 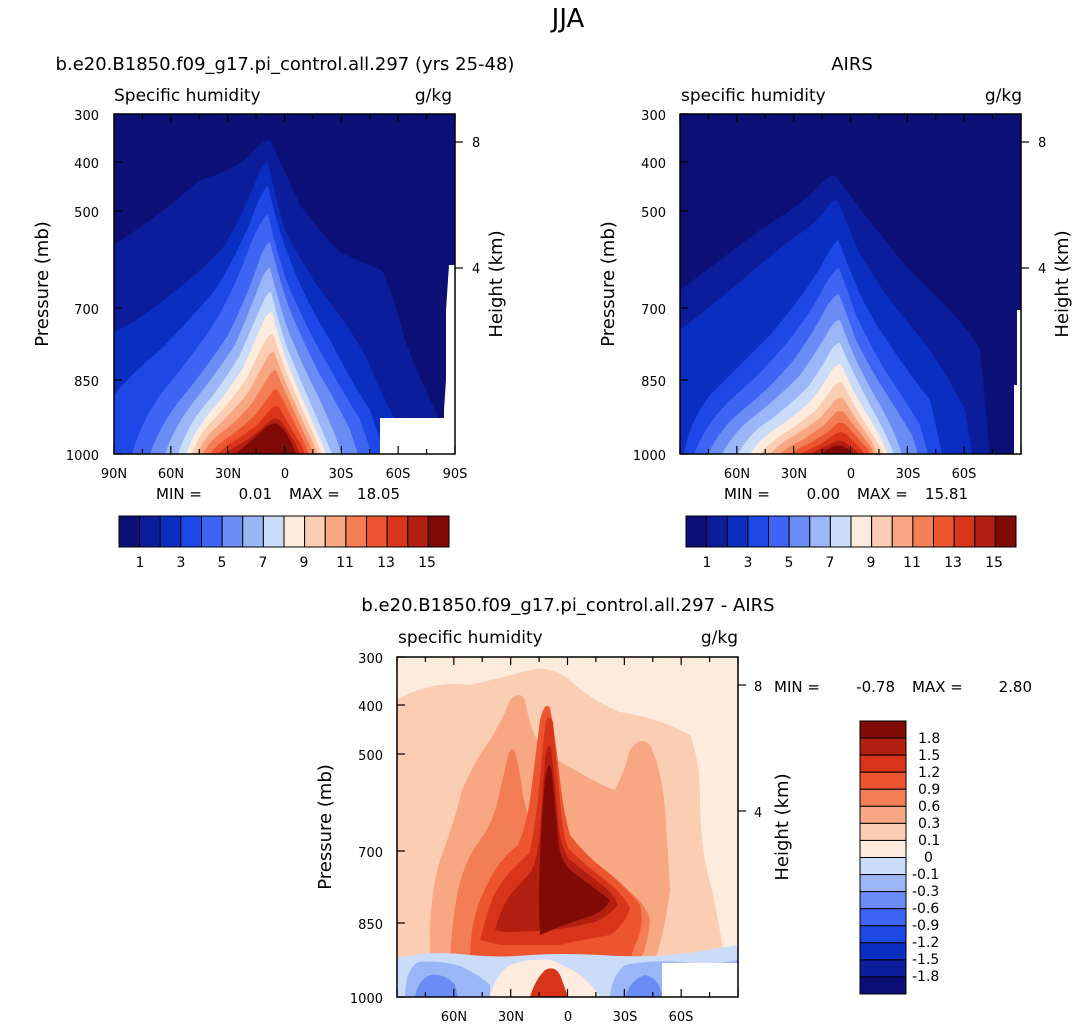 I want to click on diff-max-label: MAX =, so click(x=937, y=687).